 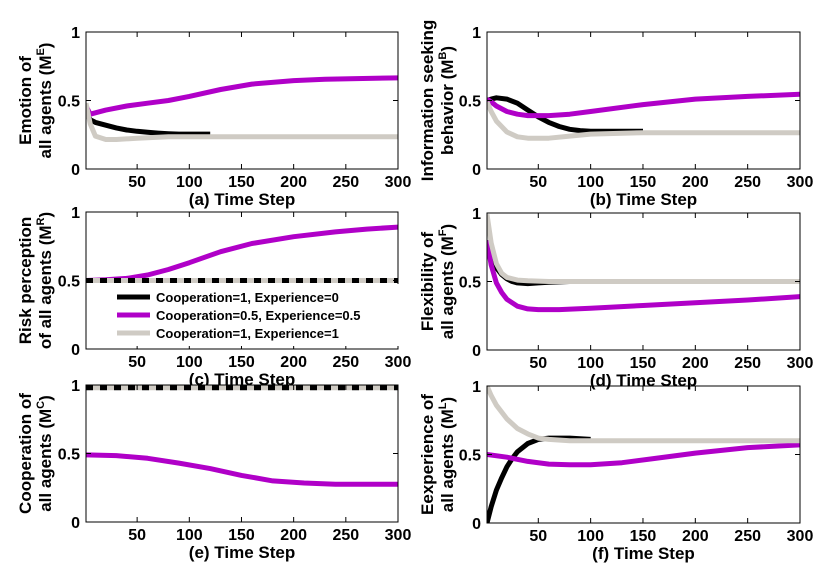 What do you see at coordinates (45, 287) in the screenshot?
I see `y-label-text: of all agents (M` at bounding box center [45, 287].